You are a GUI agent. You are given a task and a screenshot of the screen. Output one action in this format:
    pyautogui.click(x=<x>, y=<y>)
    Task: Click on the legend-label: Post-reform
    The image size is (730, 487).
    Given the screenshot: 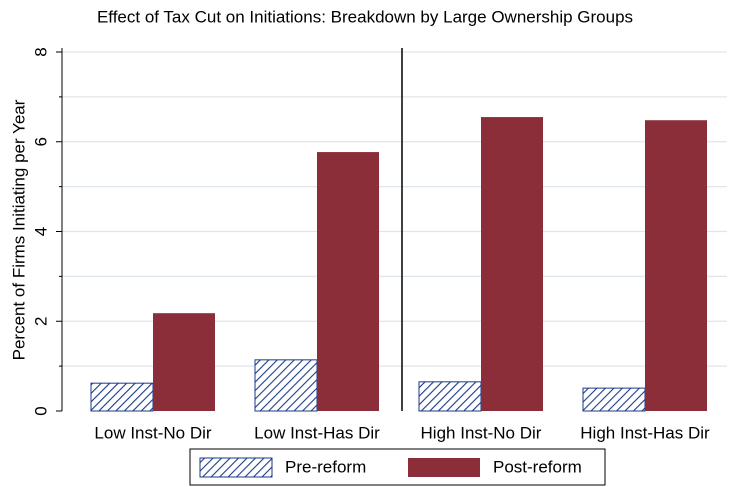 What is the action you would take?
    pyautogui.click(x=537, y=466)
    